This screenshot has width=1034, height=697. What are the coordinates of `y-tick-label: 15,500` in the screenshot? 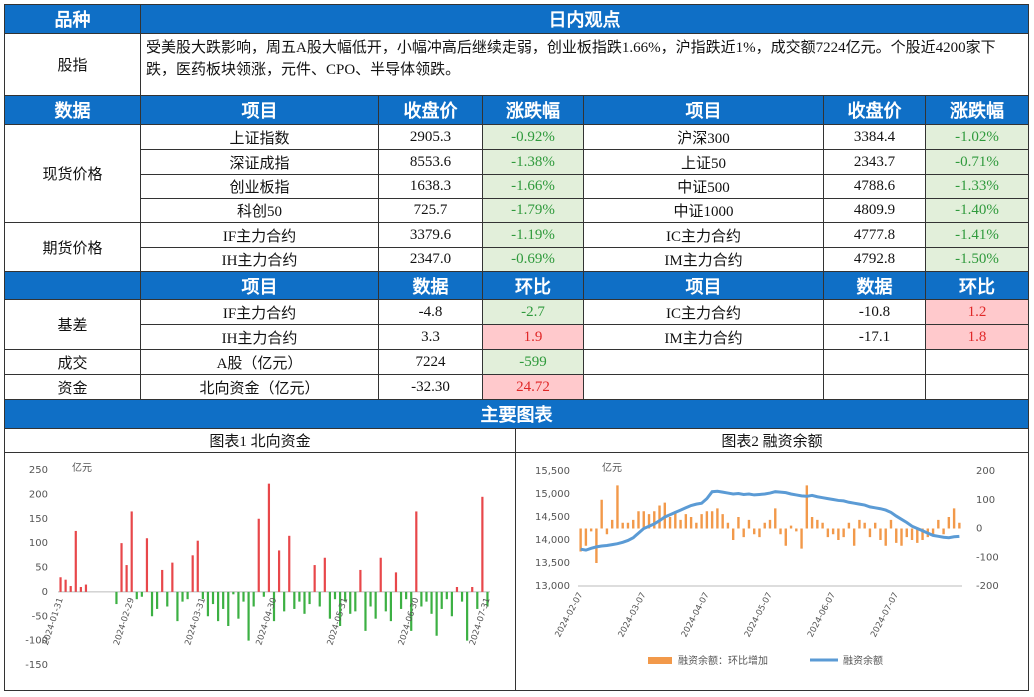 It's located at (552, 471).